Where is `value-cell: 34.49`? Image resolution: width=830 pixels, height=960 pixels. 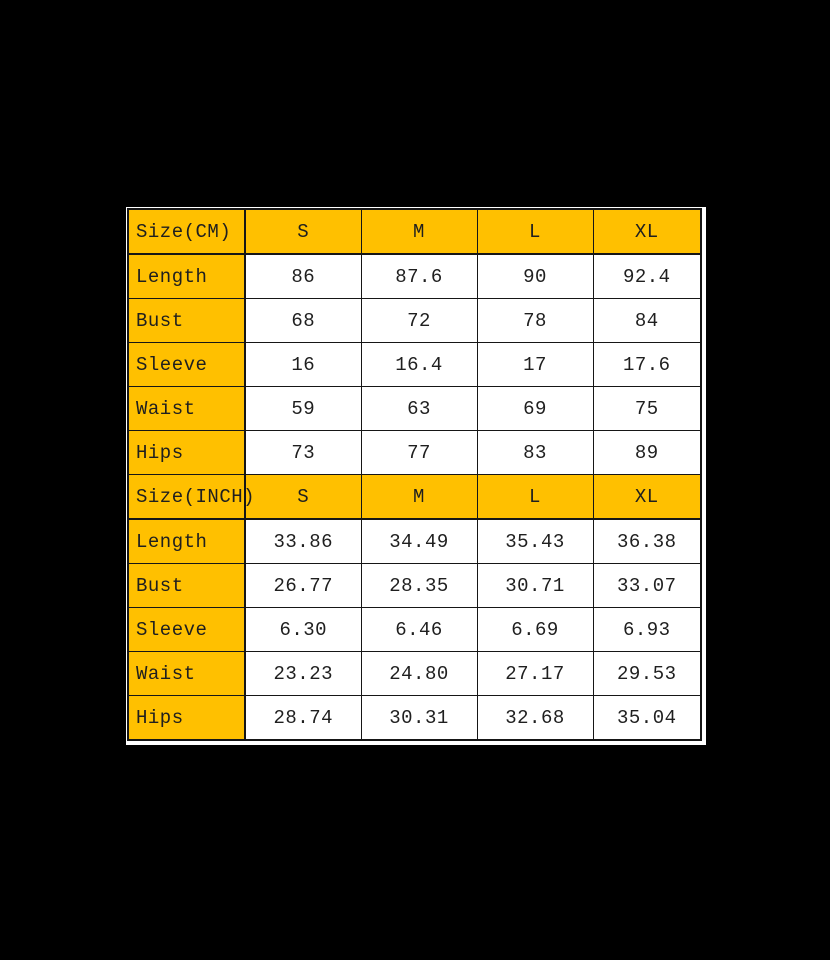 value-cell: 34.49 is located at coordinates (419, 541).